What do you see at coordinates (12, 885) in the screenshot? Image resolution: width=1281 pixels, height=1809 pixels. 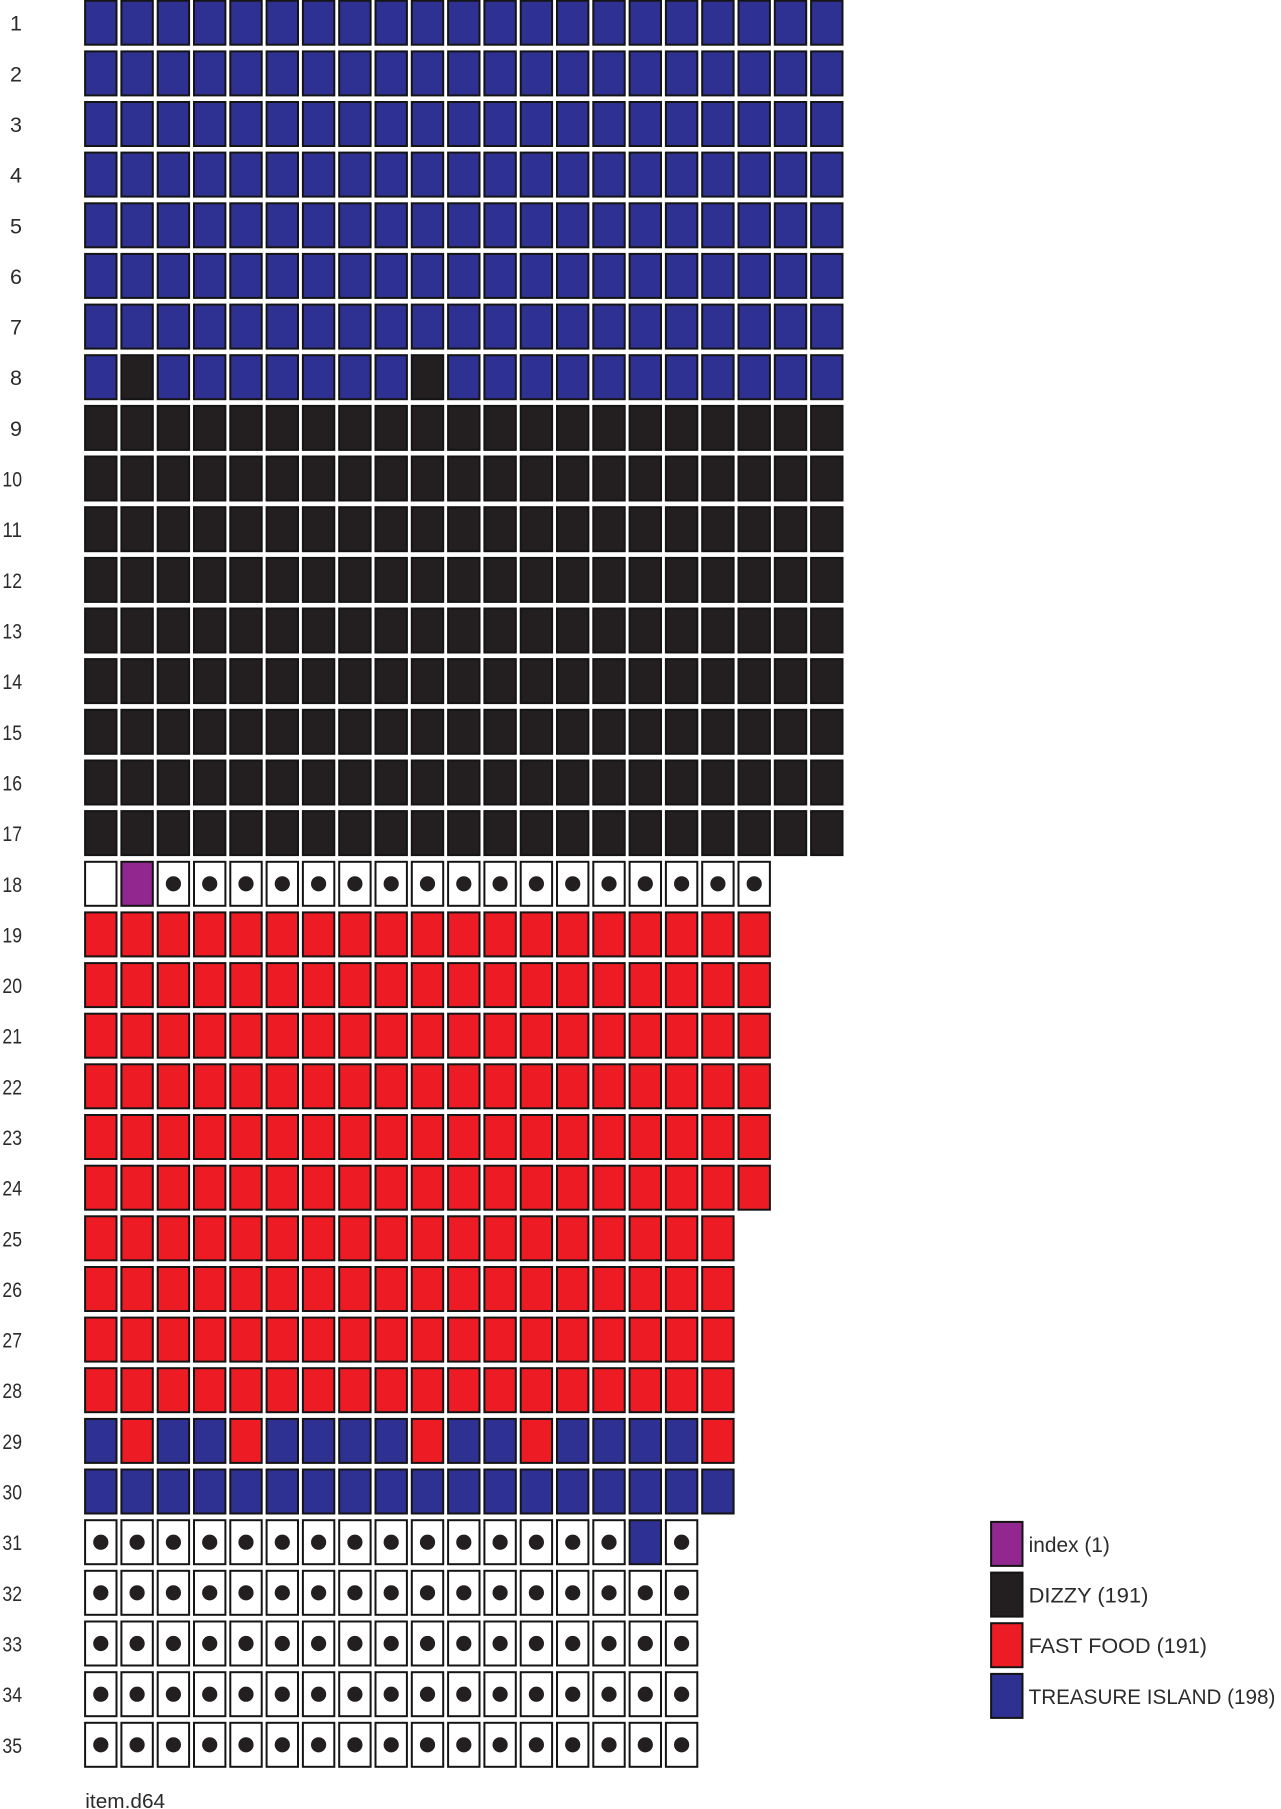 I see `svg-text: 18` at bounding box center [12, 885].